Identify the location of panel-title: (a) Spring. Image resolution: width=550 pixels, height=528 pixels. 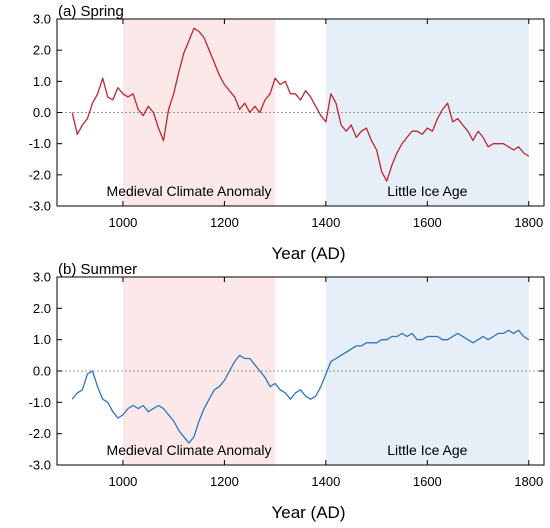
(91, 11).